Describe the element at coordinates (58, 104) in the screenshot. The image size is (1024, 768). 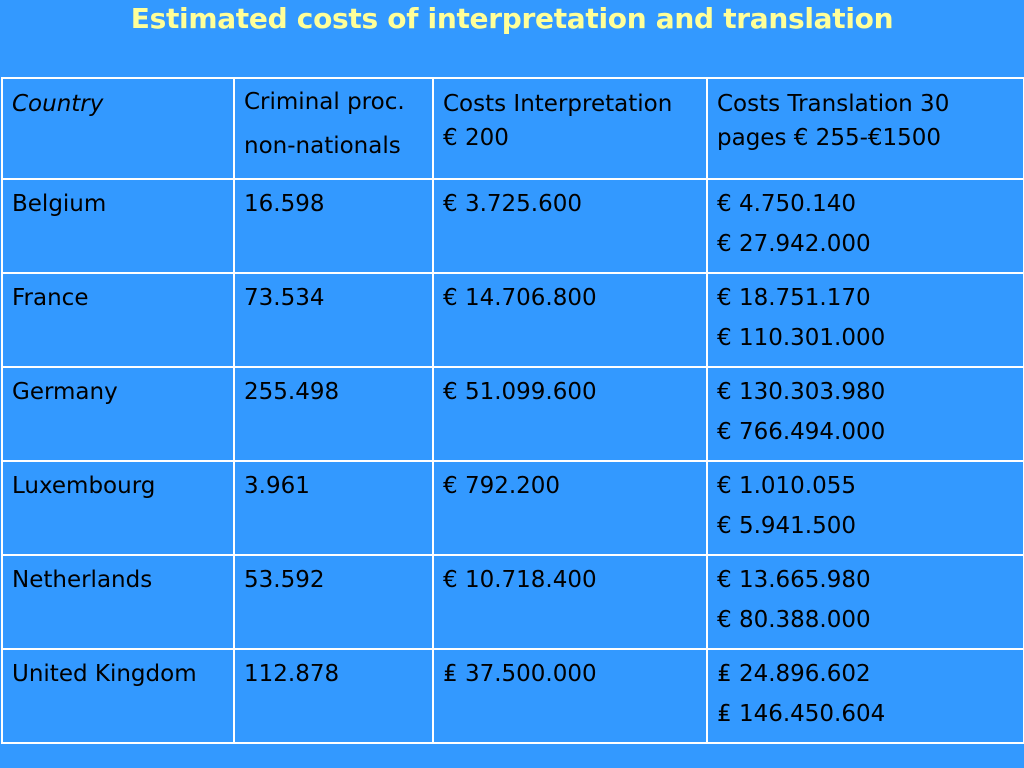
I see `header-country-label: Country` at that location.